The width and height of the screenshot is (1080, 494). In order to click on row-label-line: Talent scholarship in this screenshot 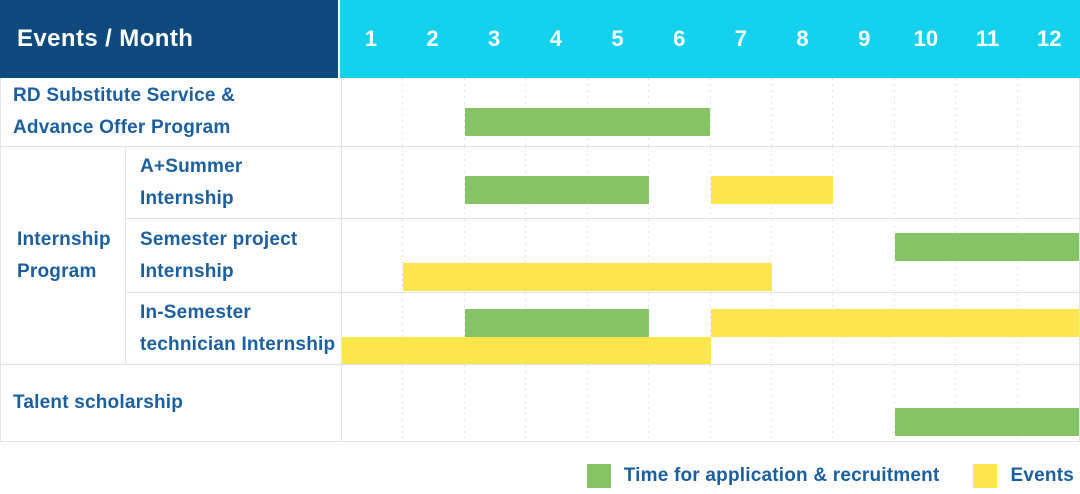, I will do `click(98, 402)`.